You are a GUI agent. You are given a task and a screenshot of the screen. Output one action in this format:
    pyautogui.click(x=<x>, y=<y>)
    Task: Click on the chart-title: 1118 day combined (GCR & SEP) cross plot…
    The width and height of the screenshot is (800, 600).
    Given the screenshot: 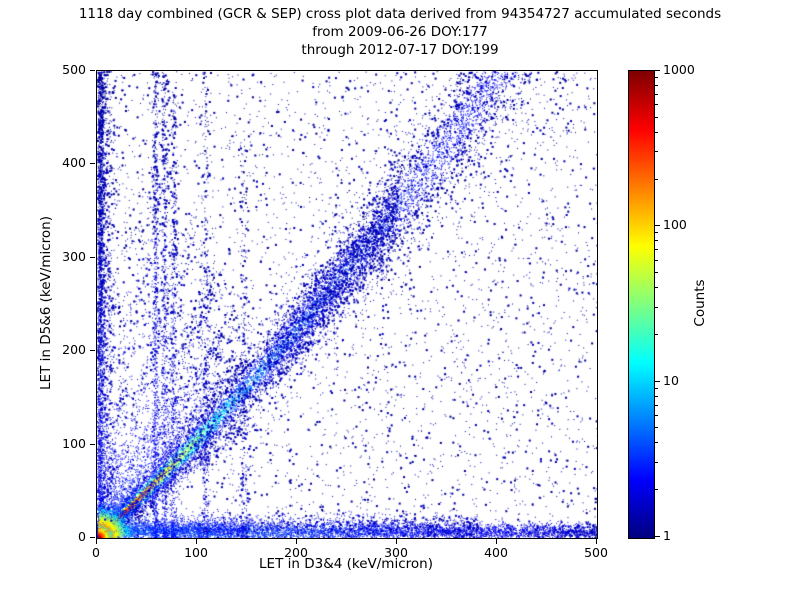 What is the action you would take?
    pyautogui.click(x=400, y=14)
    